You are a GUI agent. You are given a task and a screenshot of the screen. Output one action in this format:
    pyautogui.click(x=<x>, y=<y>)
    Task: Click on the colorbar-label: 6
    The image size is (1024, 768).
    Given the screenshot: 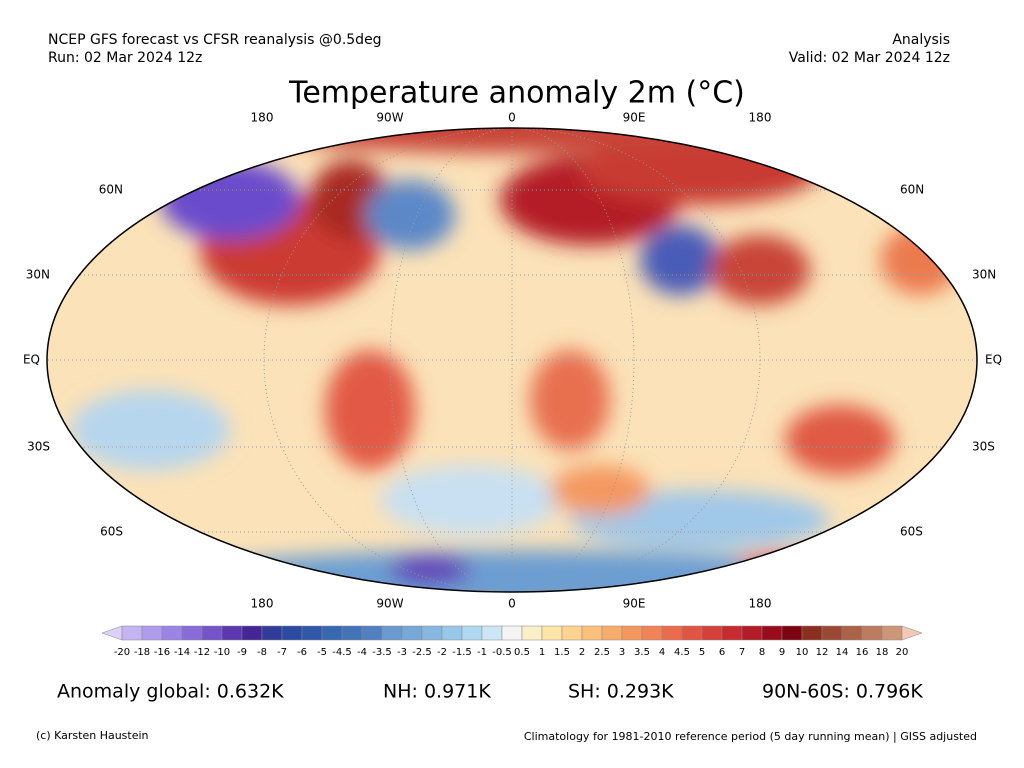 What is the action you would take?
    pyautogui.click(x=722, y=652)
    